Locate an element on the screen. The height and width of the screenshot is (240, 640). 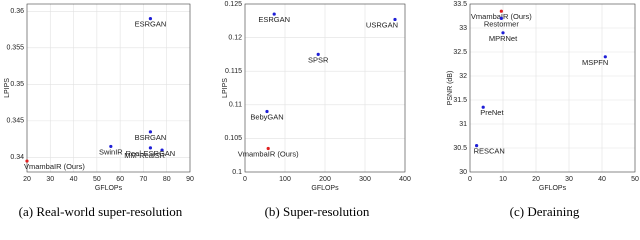
y-tick-label: 0.125 is located at coordinates (233, 4).